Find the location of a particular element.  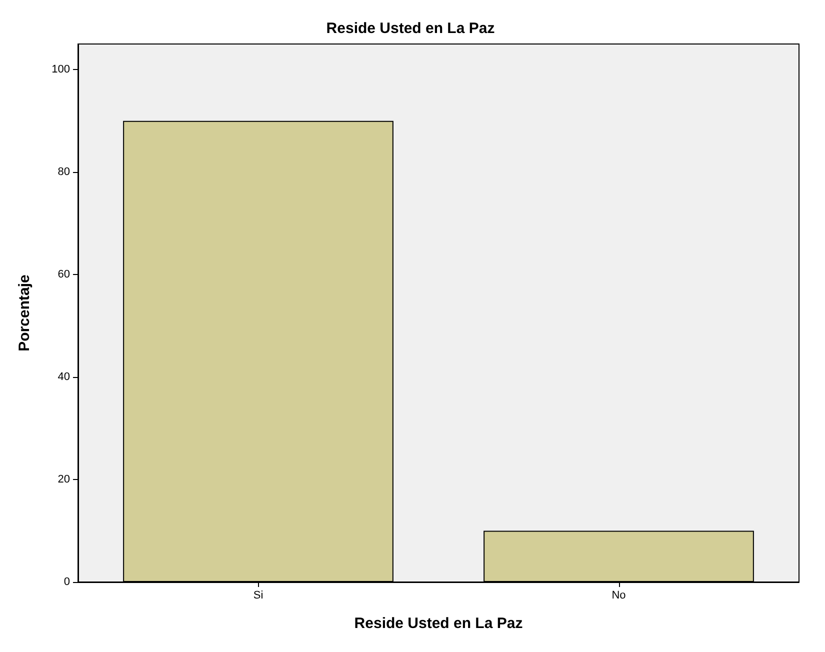

y-tick-label: 100 is located at coordinates (61, 70).